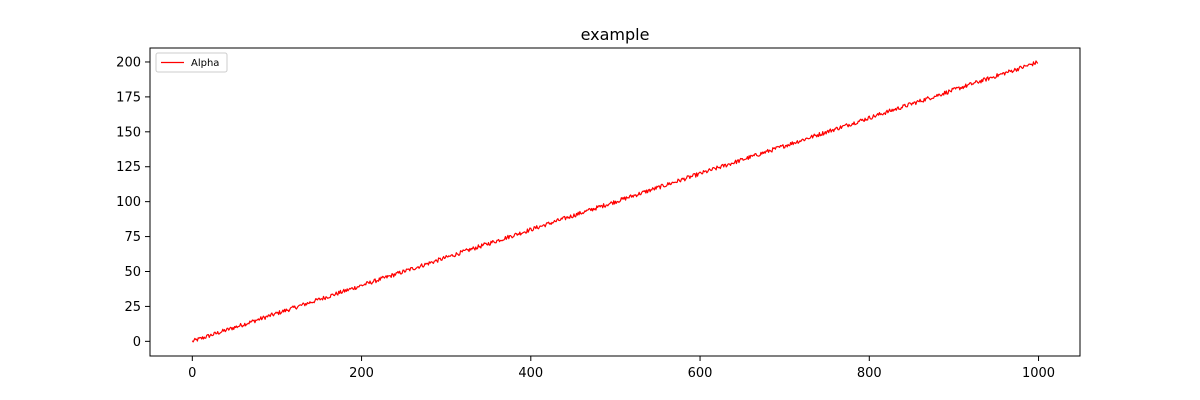 This screenshot has width=1200, height=400. I want to click on y-tick-label: 25, so click(132, 307).